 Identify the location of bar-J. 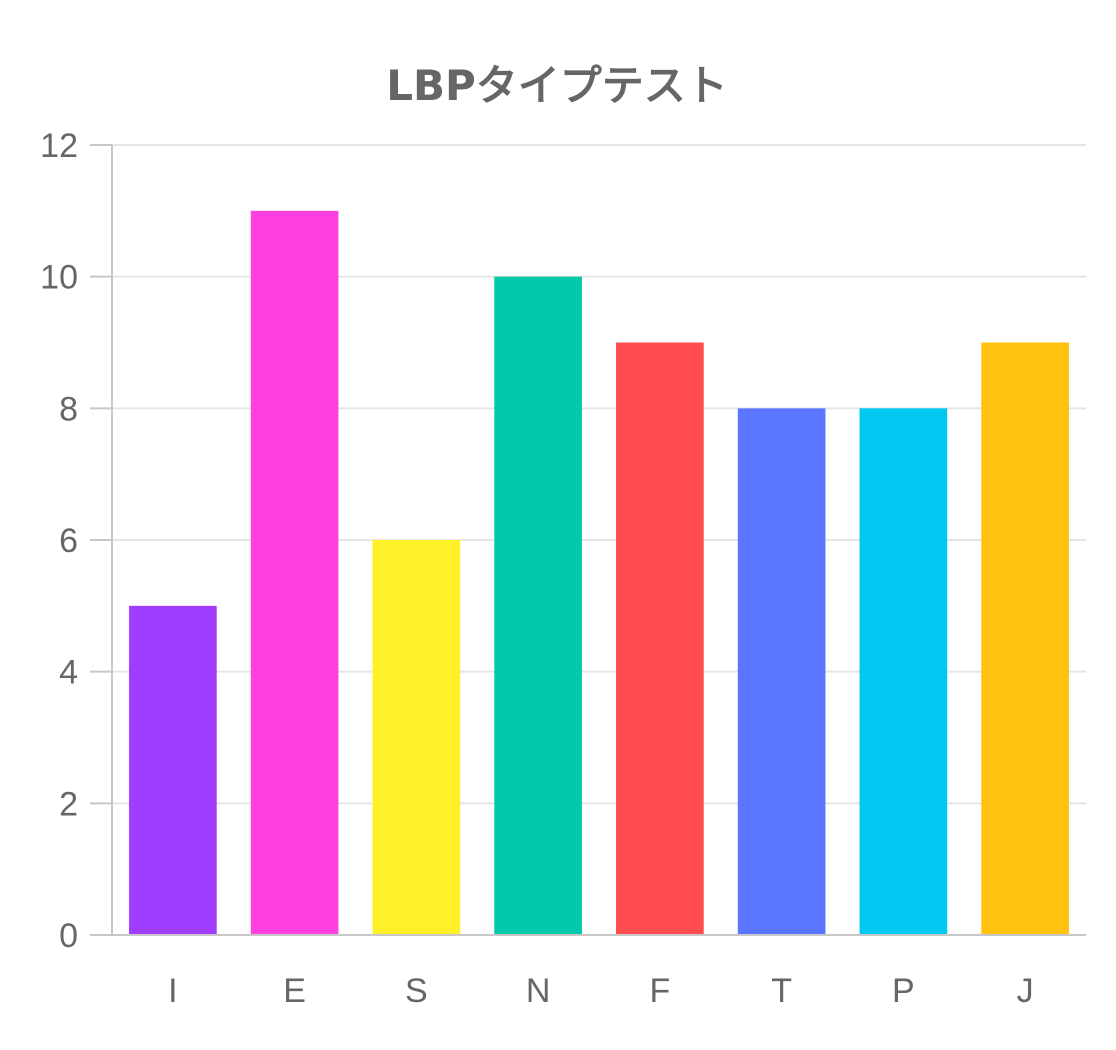
(1025, 638).